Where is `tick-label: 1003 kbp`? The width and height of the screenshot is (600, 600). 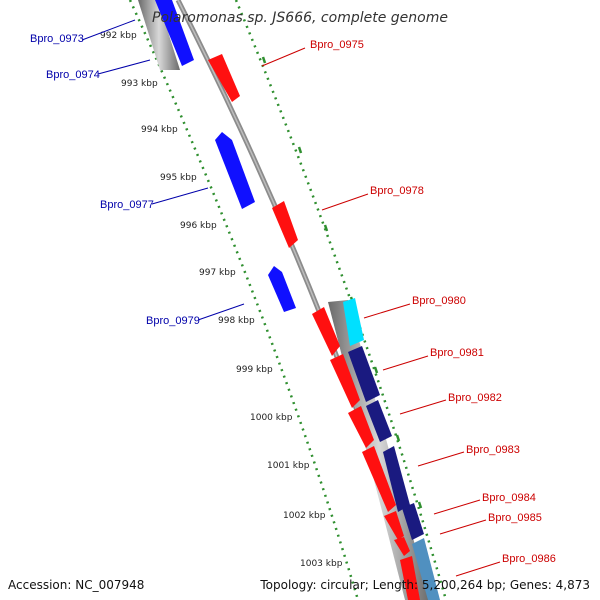
tick-label: 1003 kbp is located at coordinates (321, 564).